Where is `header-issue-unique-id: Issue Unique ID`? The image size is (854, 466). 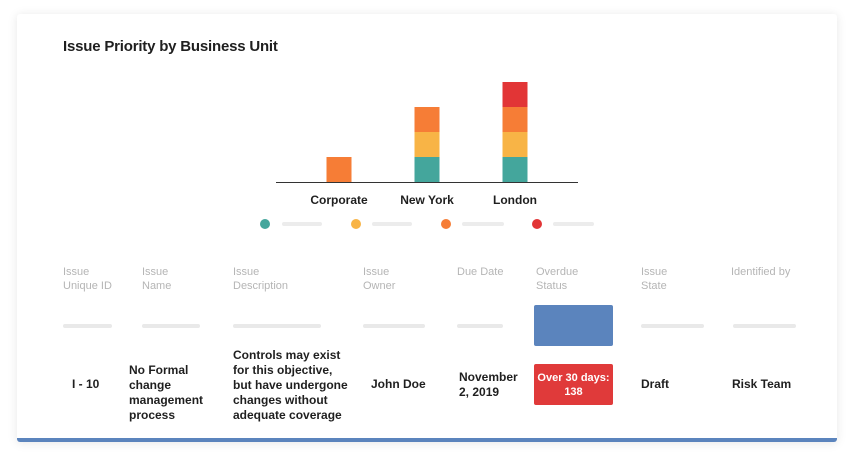
header-issue-unique-id: Issue Unique ID is located at coordinates (87, 279).